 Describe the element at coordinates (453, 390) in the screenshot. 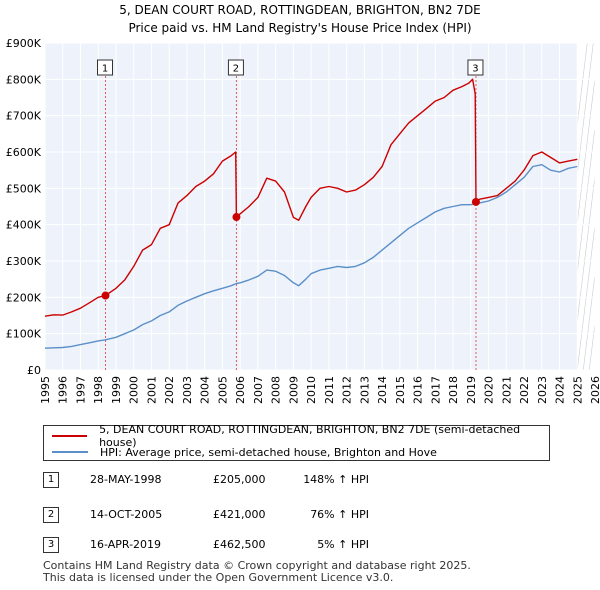

I see `x-tick-label: 2018` at that location.